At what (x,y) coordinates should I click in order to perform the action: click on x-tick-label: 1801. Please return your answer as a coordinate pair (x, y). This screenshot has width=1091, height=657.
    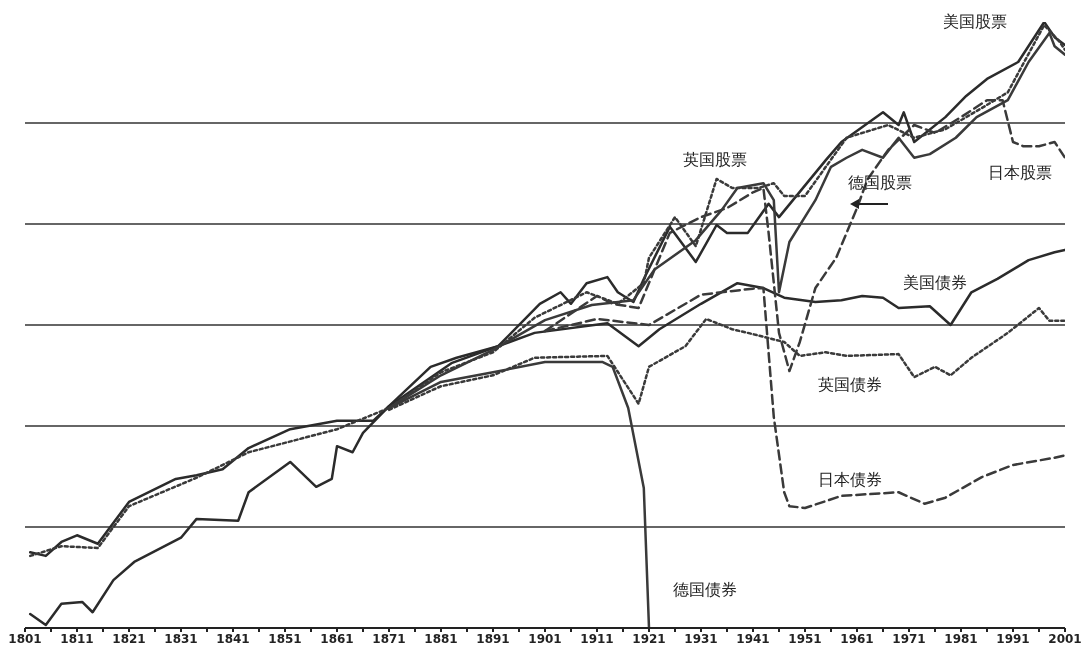
    Looking at the image, I should click on (25, 638).